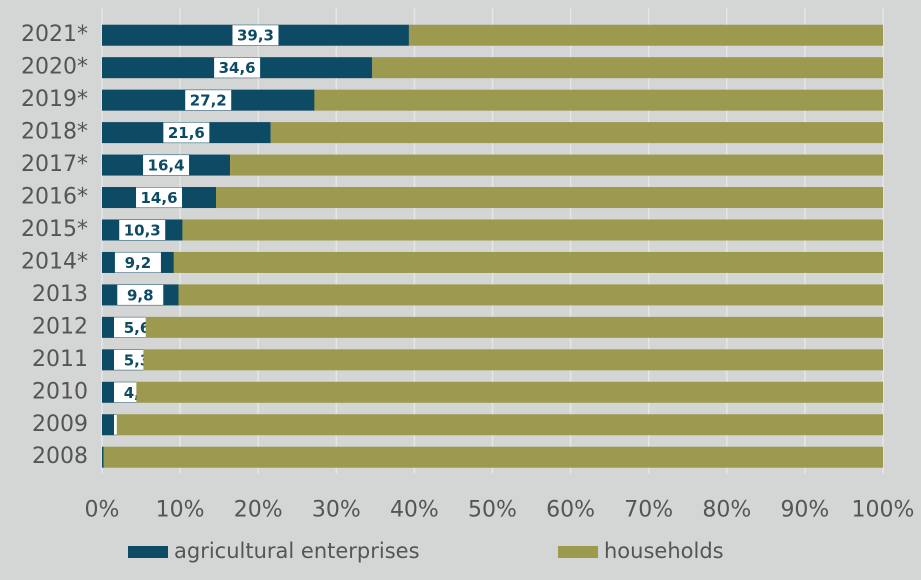  Describe the element at coordinates (336, 509) in the screenshot. I see `x-tick-label: 30%` at that location.